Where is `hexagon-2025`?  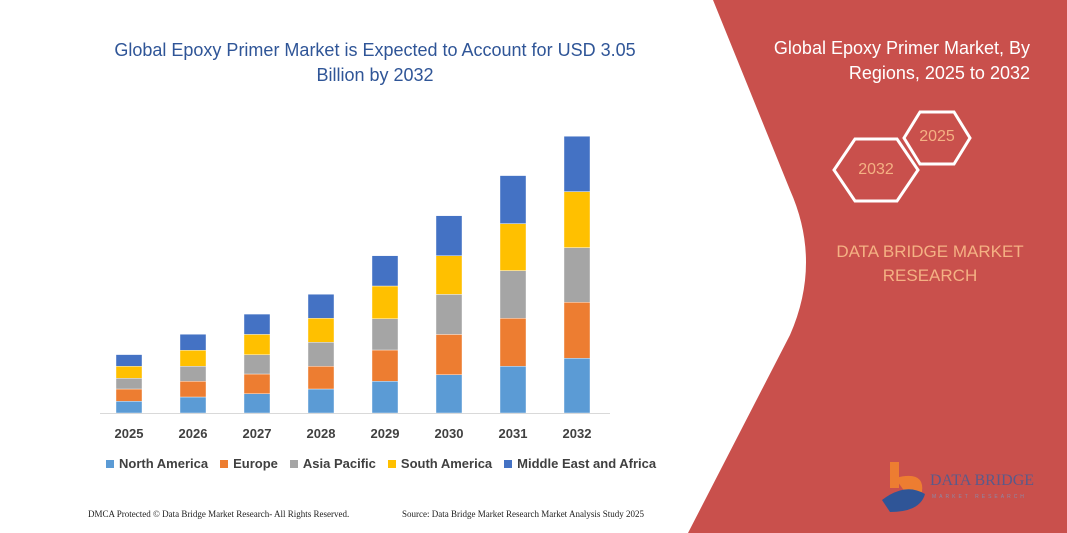 hexagon-2025 is located at coordinates (937, 138).